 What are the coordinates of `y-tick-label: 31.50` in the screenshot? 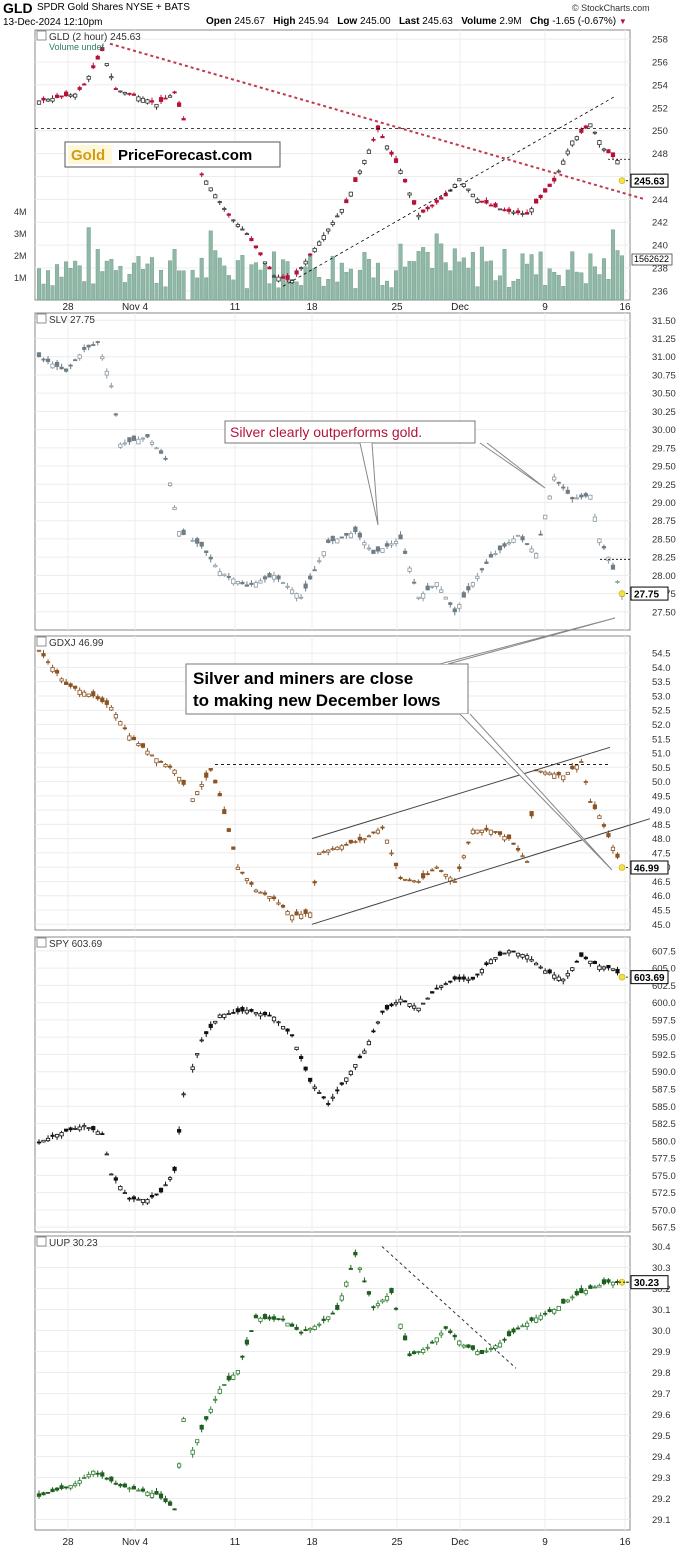 It's located at (664, 321).